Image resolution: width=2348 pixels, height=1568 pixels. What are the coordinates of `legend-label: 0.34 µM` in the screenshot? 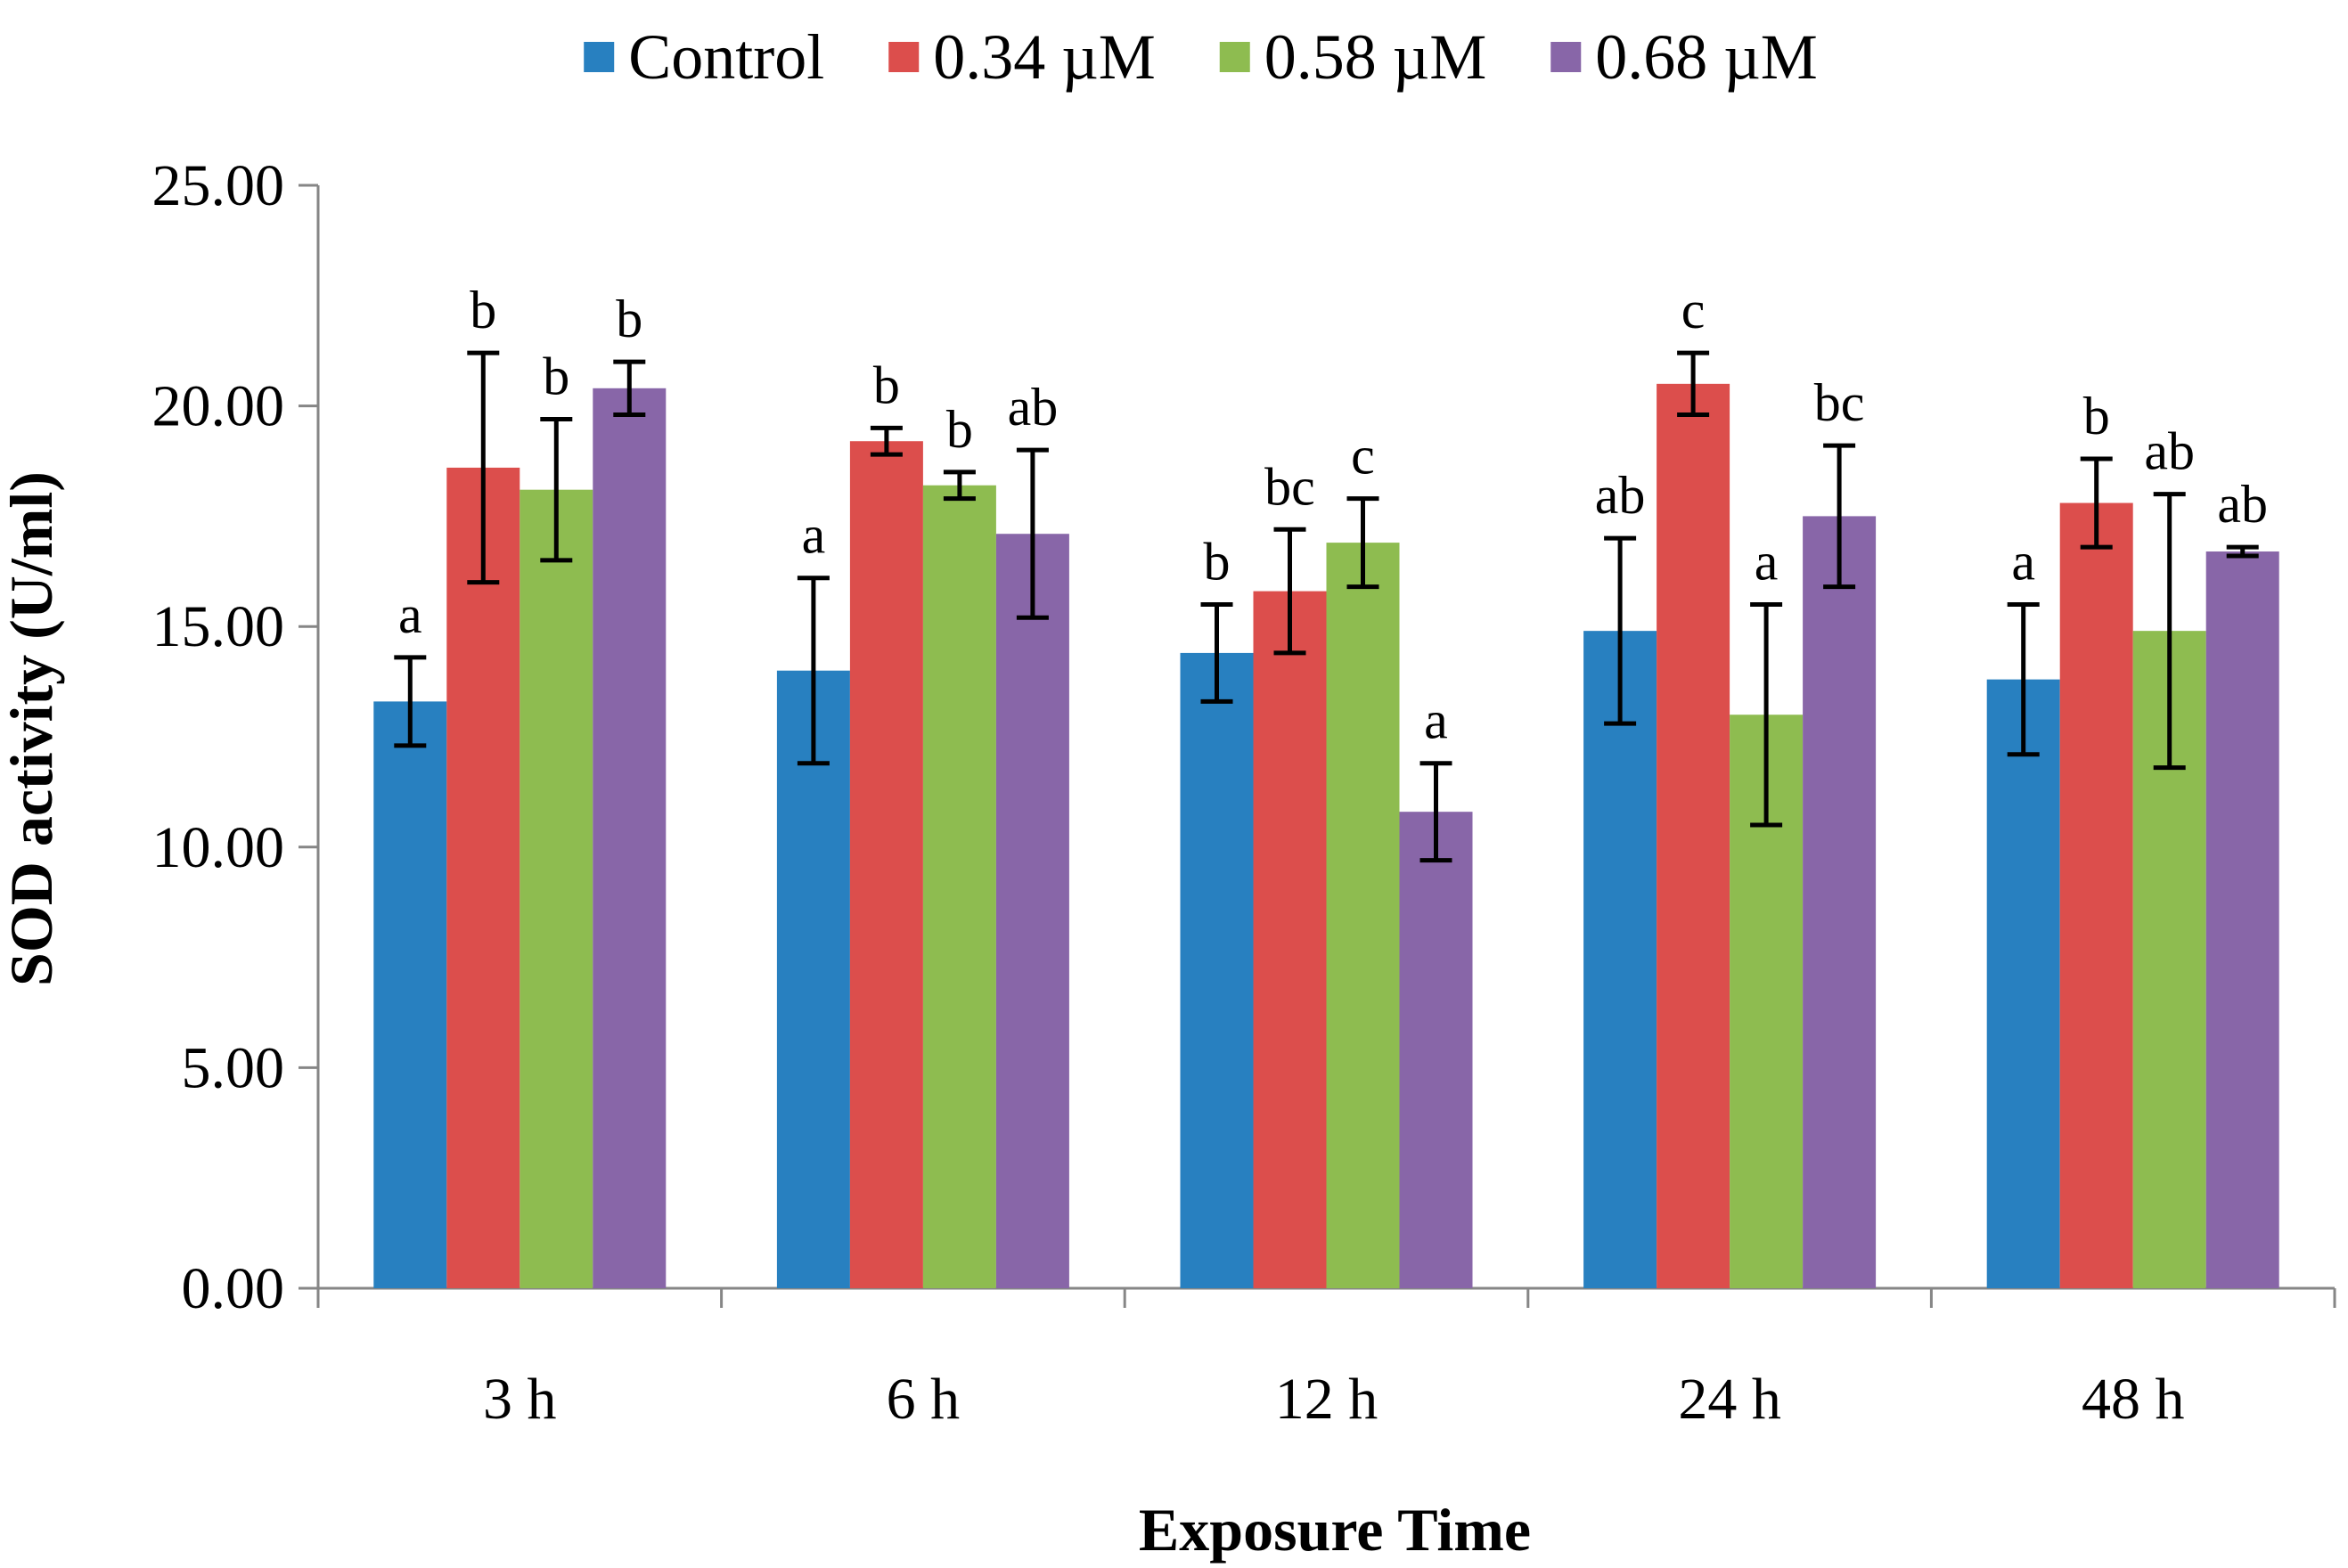 It's located at (1045, 57).